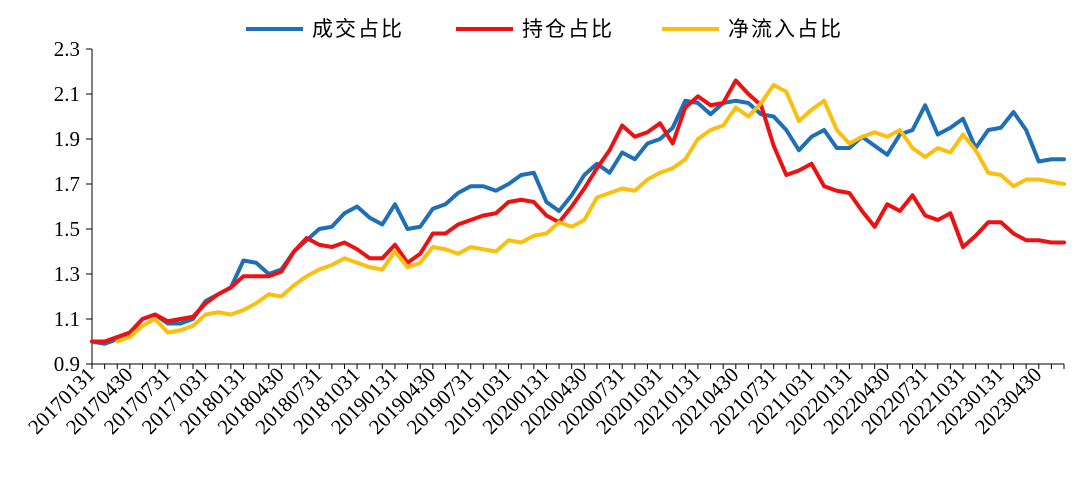 This screenshot has height=483, width=1077. What do you see at coordinates (67, 364) in the screenshot?
I see `y-tick-label: 0.9` at bounding box center [67, 364].